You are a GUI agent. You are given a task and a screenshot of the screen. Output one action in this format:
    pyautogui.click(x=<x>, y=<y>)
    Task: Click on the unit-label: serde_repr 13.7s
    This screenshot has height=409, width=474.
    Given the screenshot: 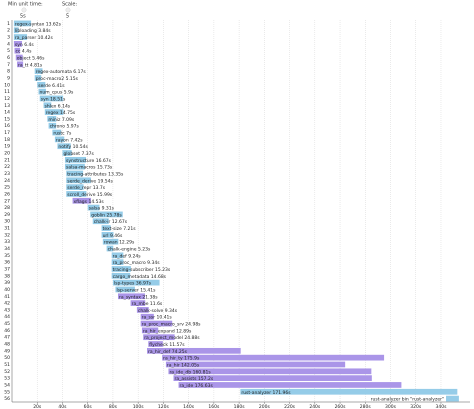 What is the action you would take?
    pyautogui.click(x=86, y=188)
    